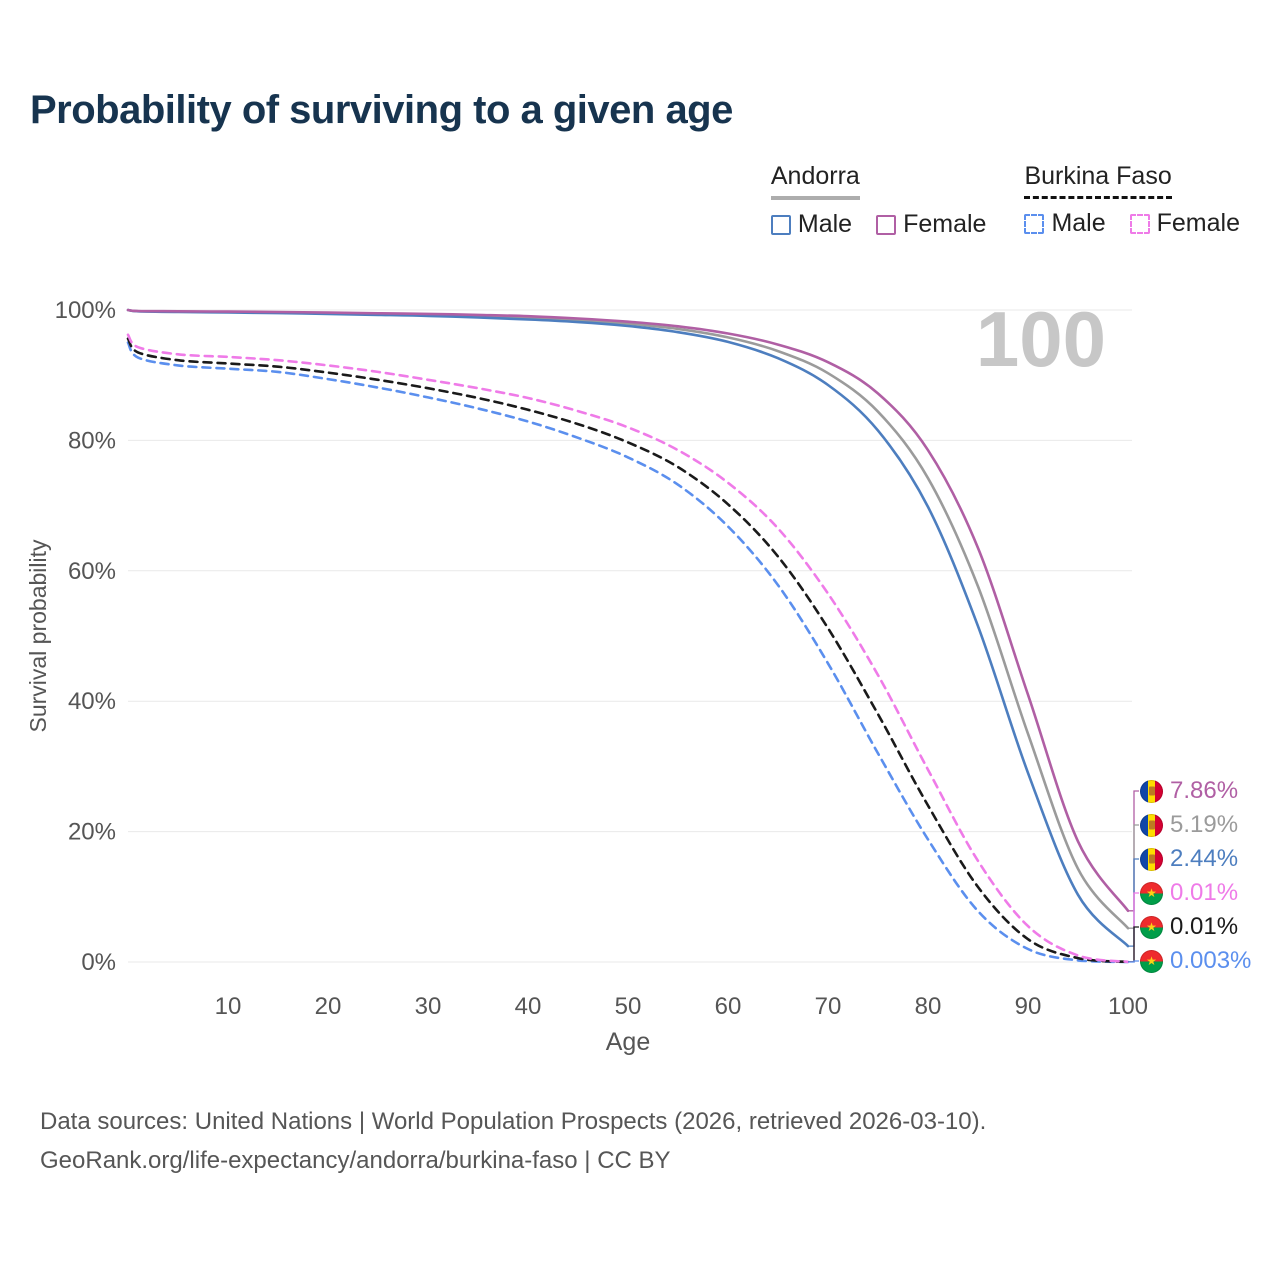  I want to click on legend-entry-burkina-faso-female: Female, so click(1184, 223).